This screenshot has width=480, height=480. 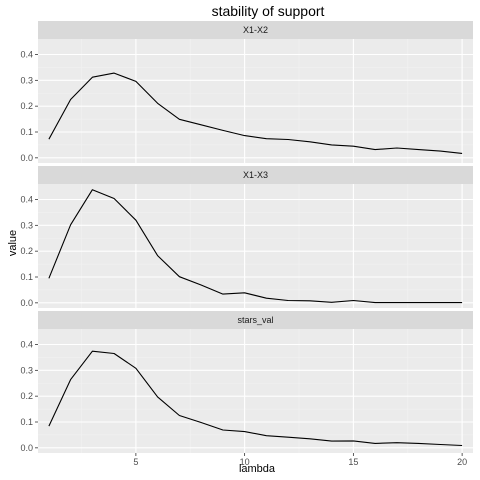 I want to click on y-axis-title: value, so click(x=13, y=243).